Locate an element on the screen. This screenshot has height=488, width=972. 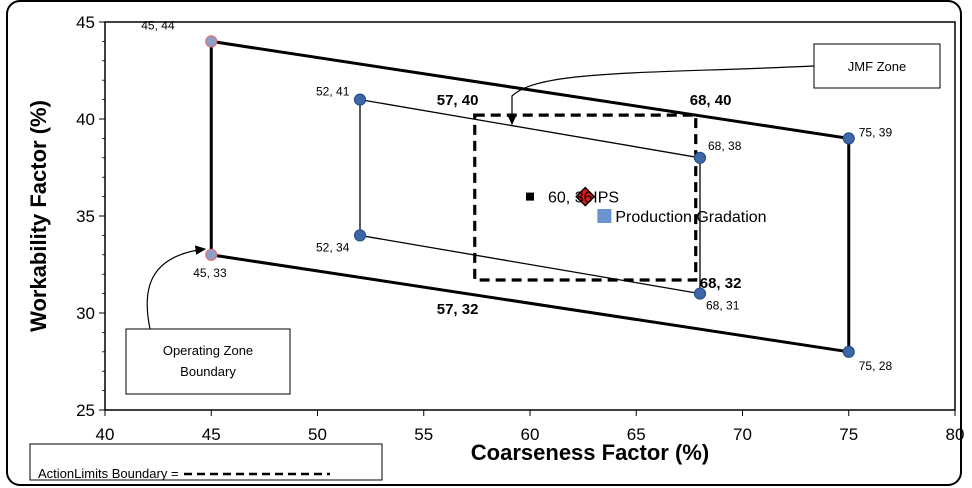
operating-zone-callout-line1: Operating Zone is located at coordinates (208, 350).